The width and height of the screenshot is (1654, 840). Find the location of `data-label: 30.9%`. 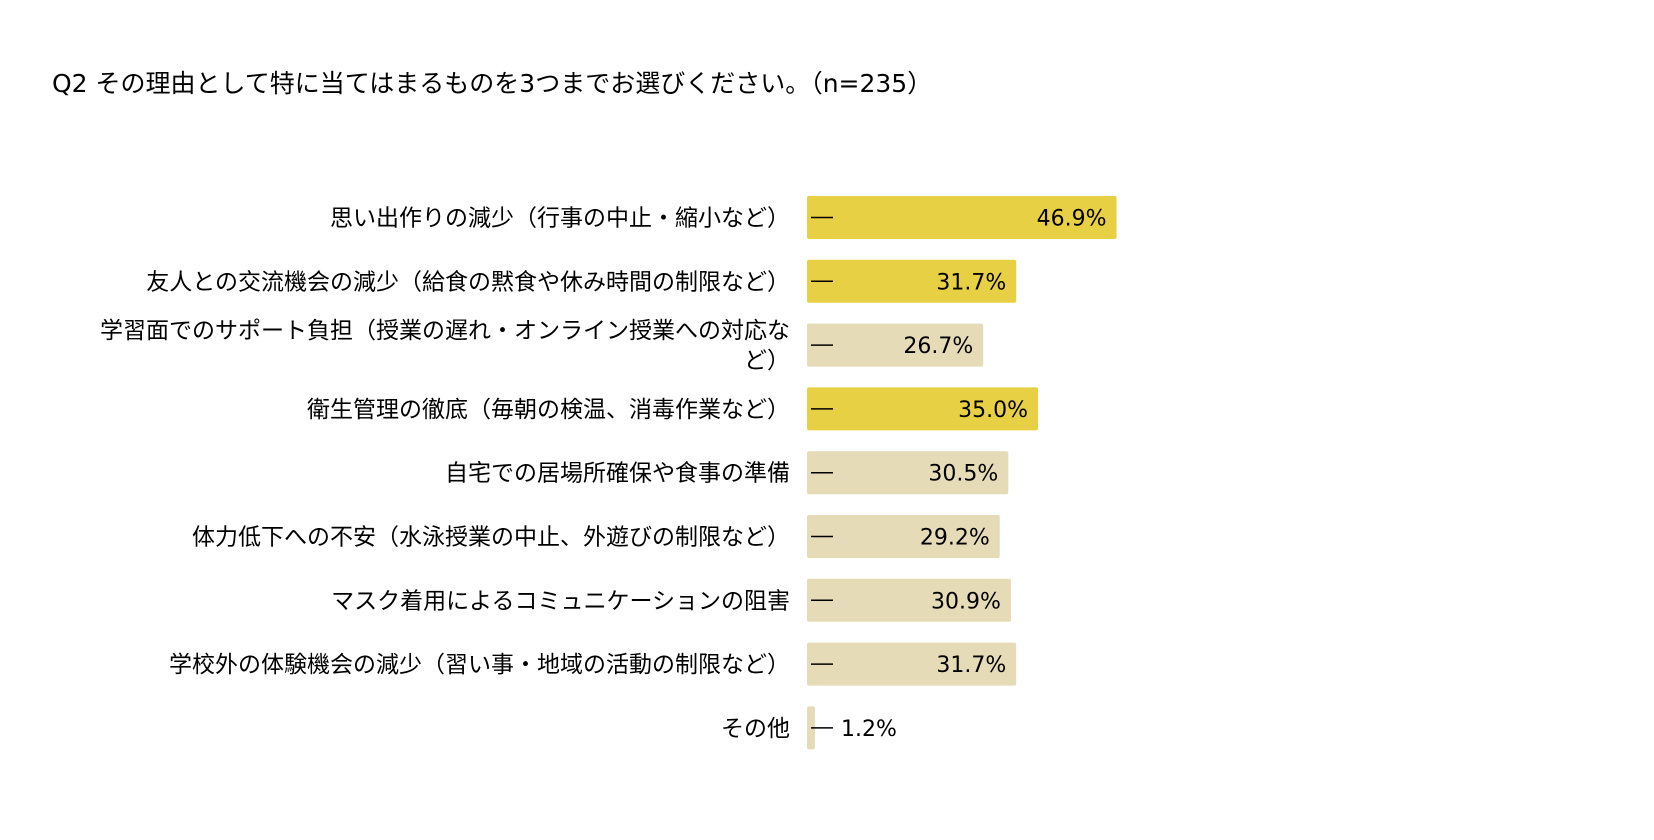

data-label: 30.9% is located at coordinates (966, 601).